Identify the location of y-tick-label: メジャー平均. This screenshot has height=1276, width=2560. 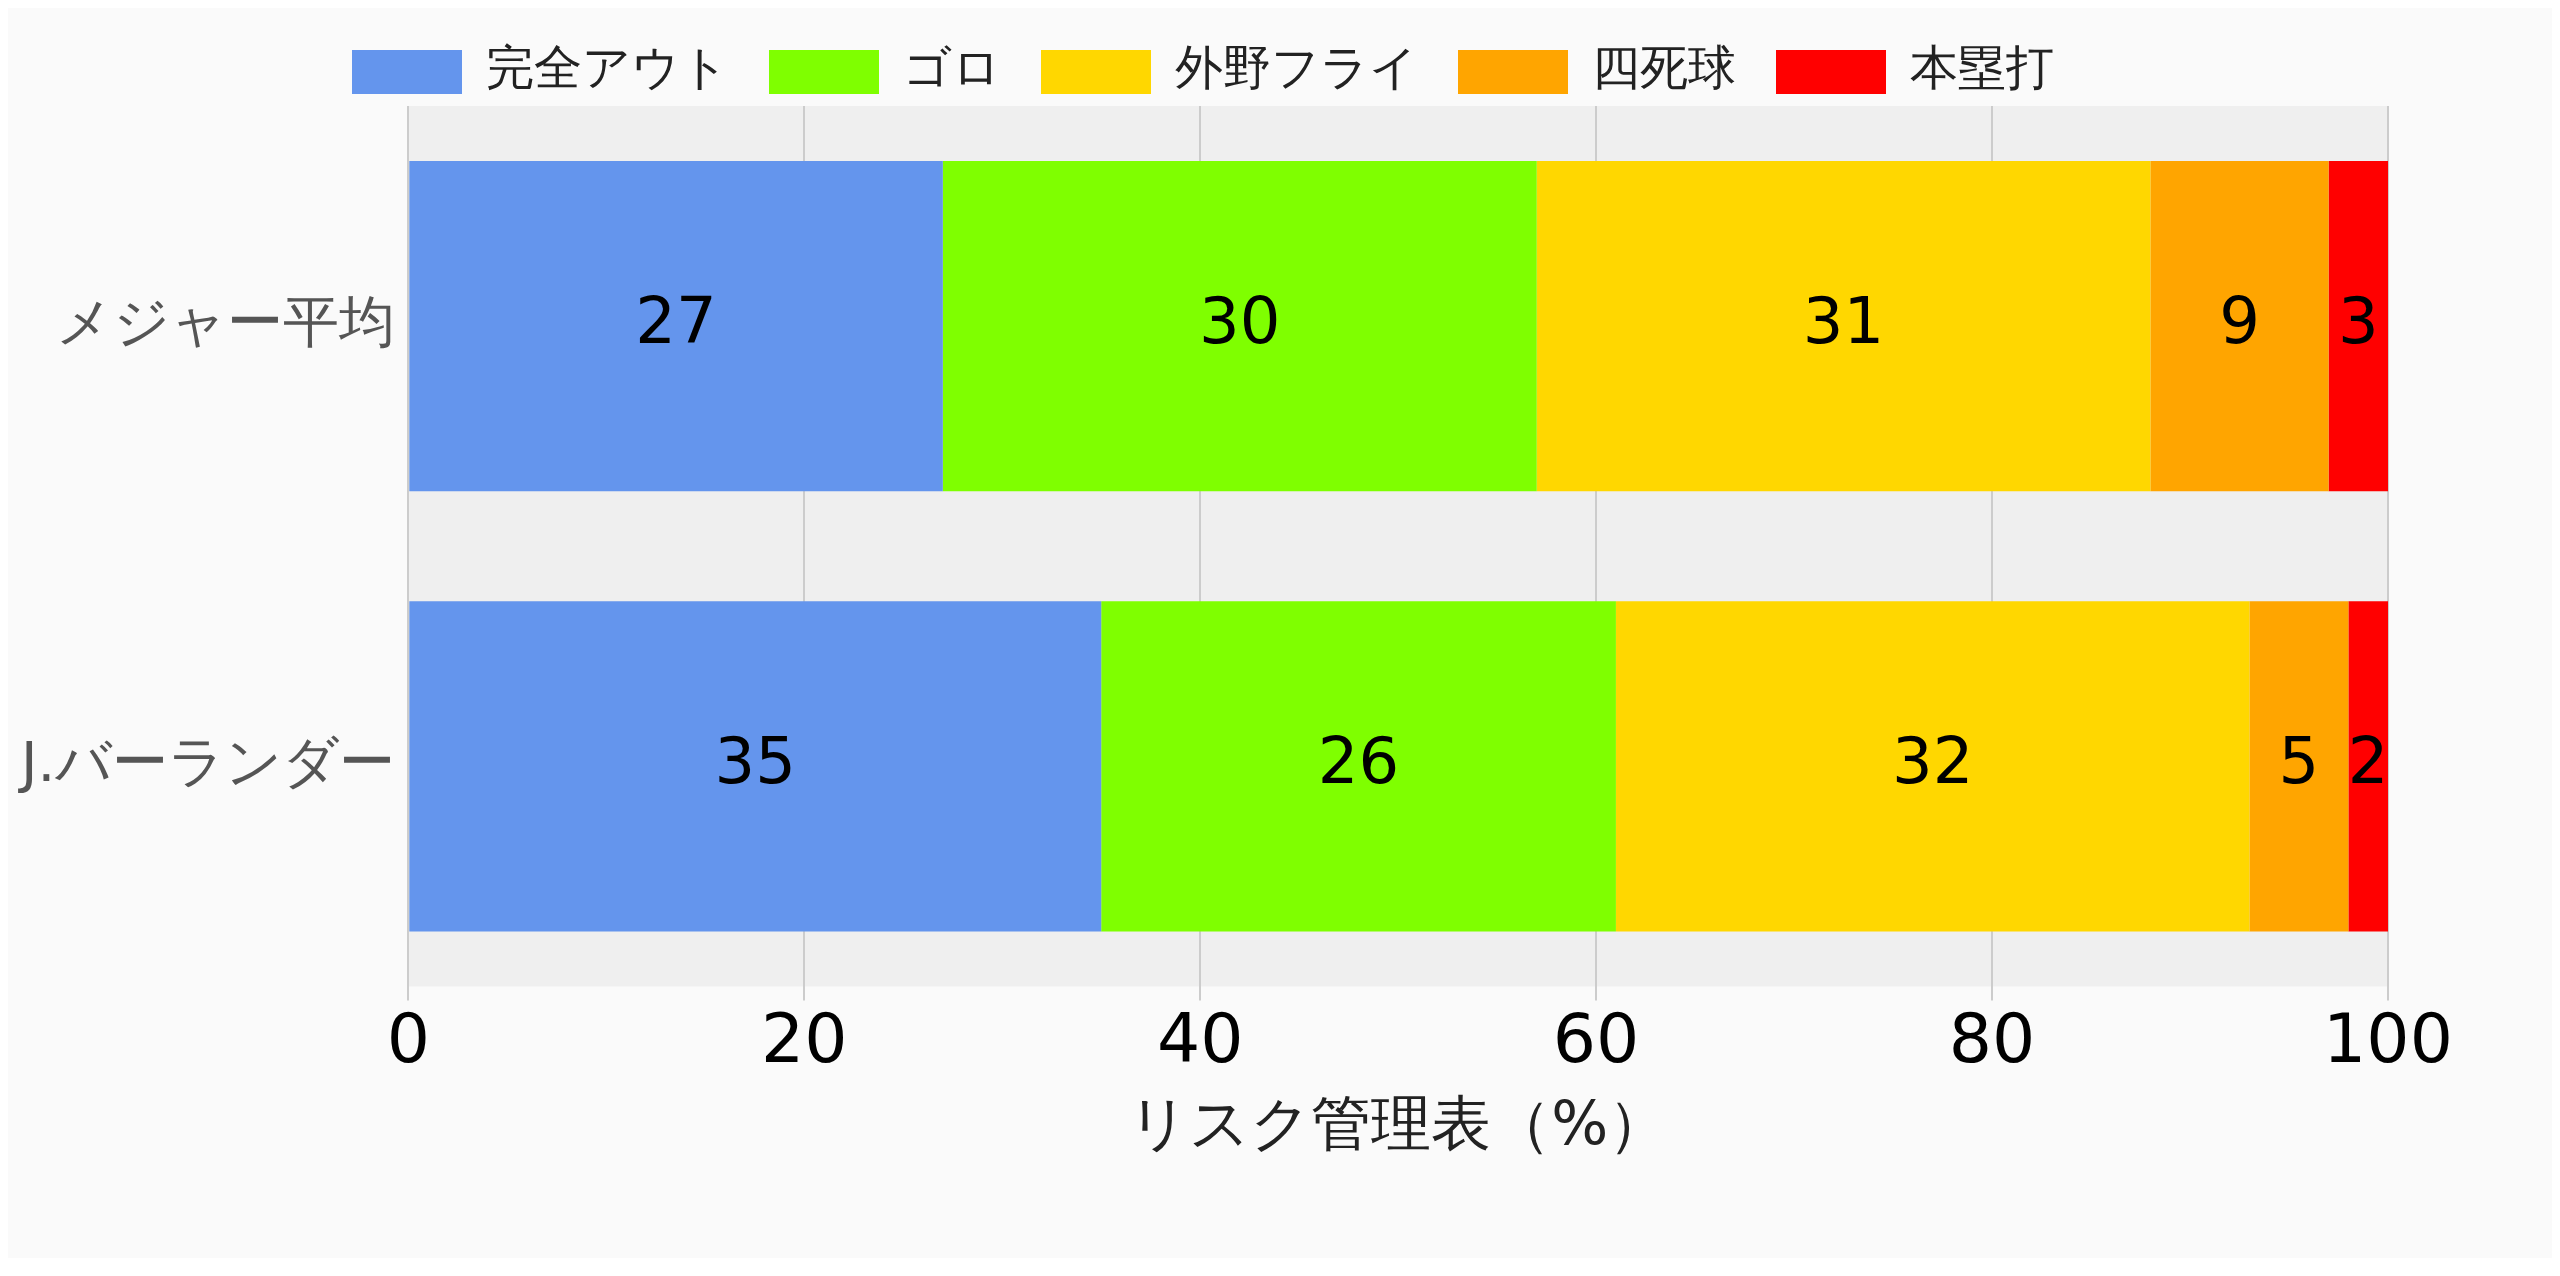
(226, 321).